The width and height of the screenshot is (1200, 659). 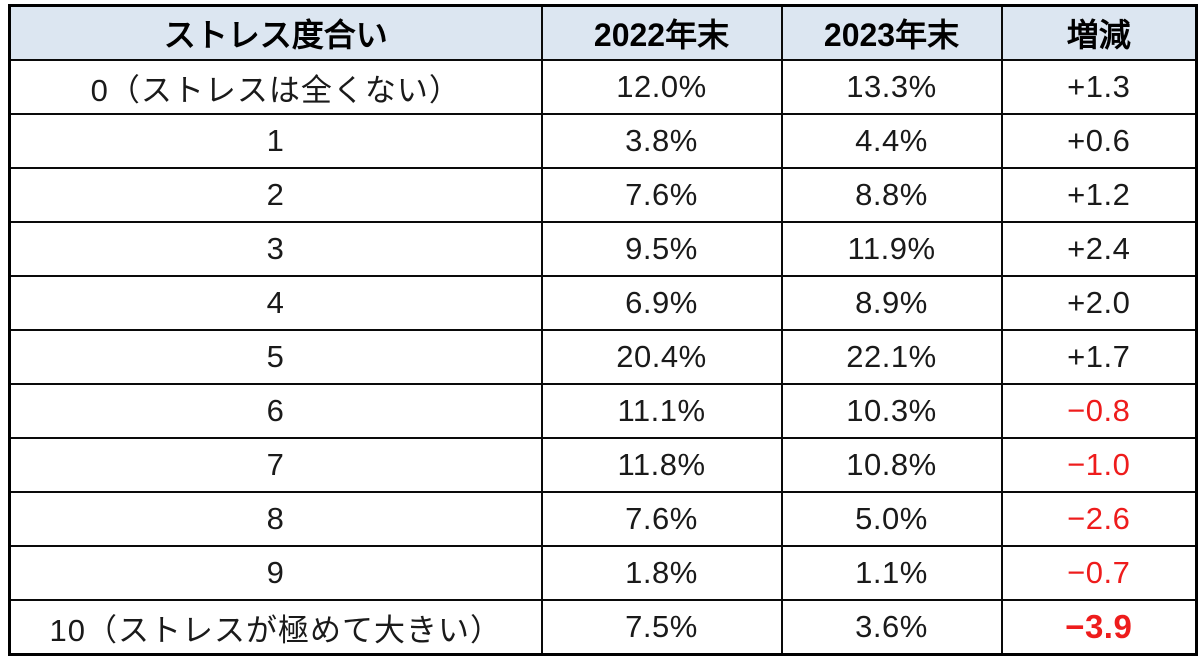 I want to click on table-row-0: 0（ストレスは全くない） 12.0% 13.3% +1.3, so click(x=603, y=87).